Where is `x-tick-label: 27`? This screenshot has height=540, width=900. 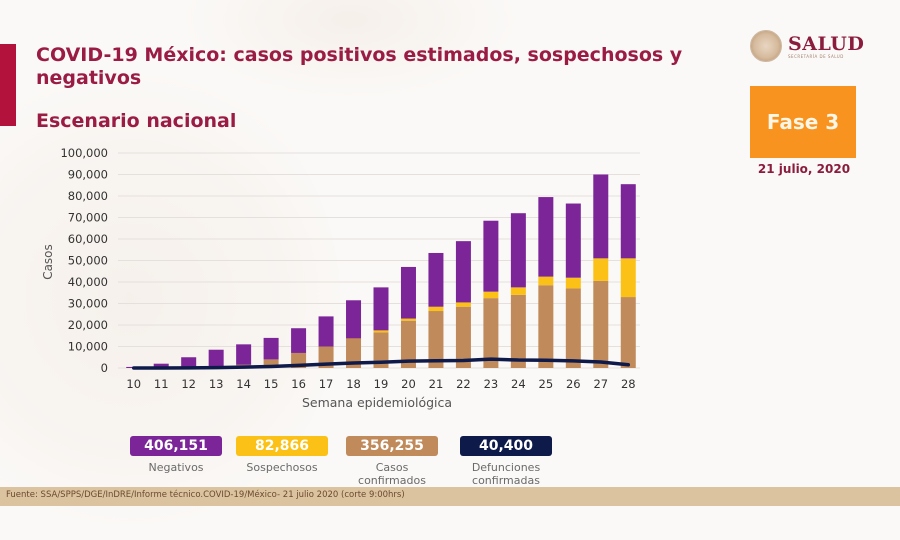
x-tick-label: 27 is located at coordinates (600, 384).